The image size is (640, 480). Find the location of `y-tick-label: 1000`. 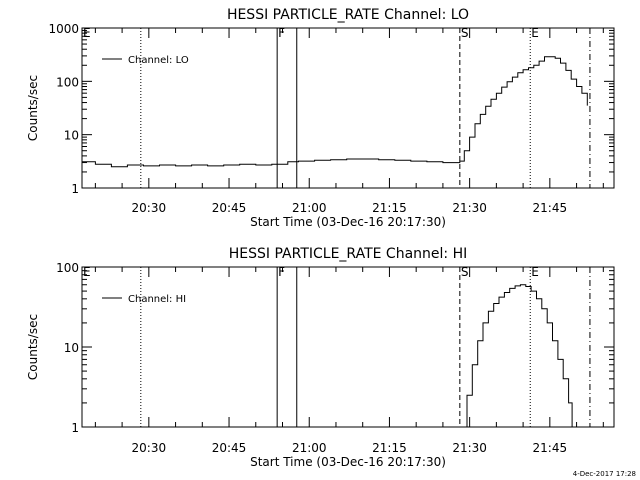

y-tick-label: 1000 is located at coordinates (63, 29).